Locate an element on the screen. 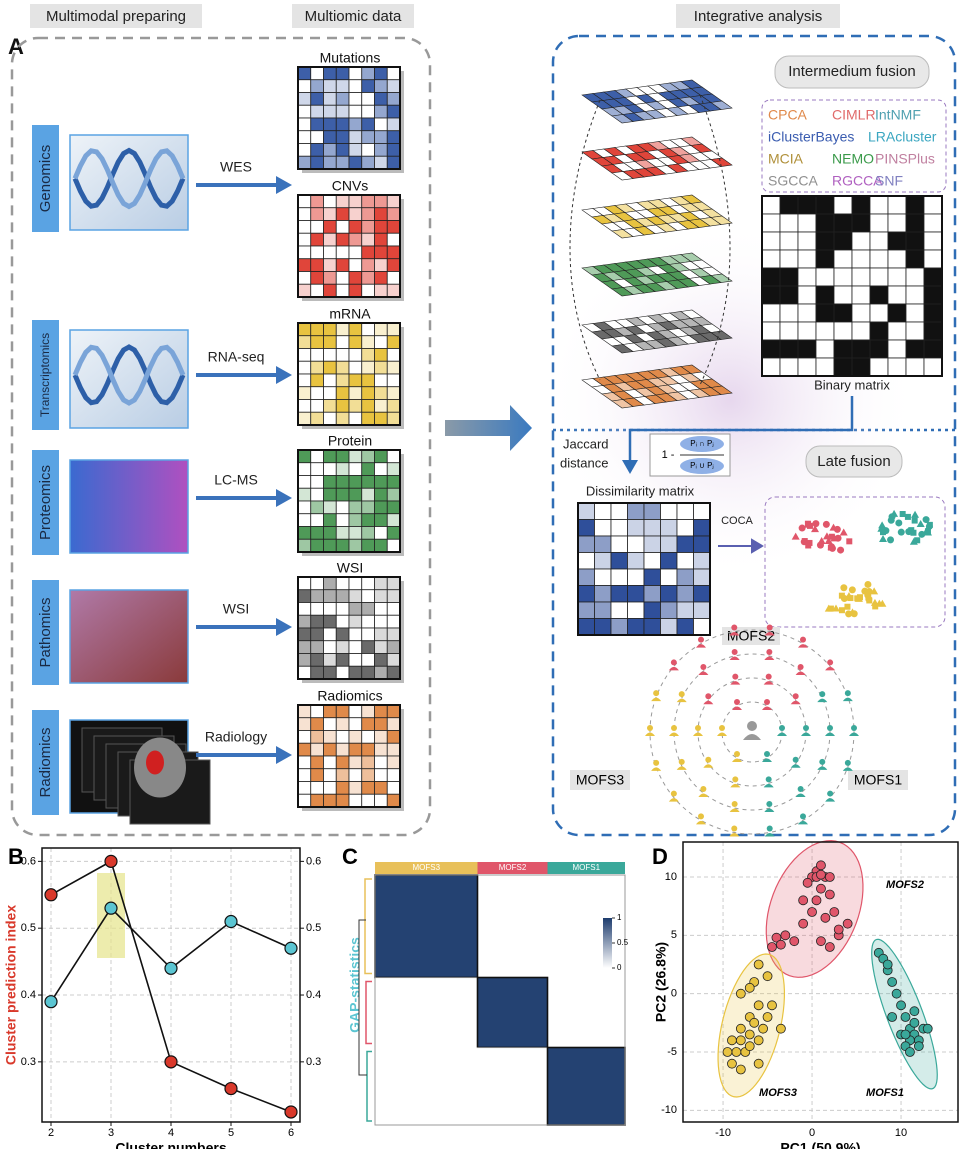 The image size is (962, 1154). pill-title: Intermedium fusion is located at coordinates (852, 71).